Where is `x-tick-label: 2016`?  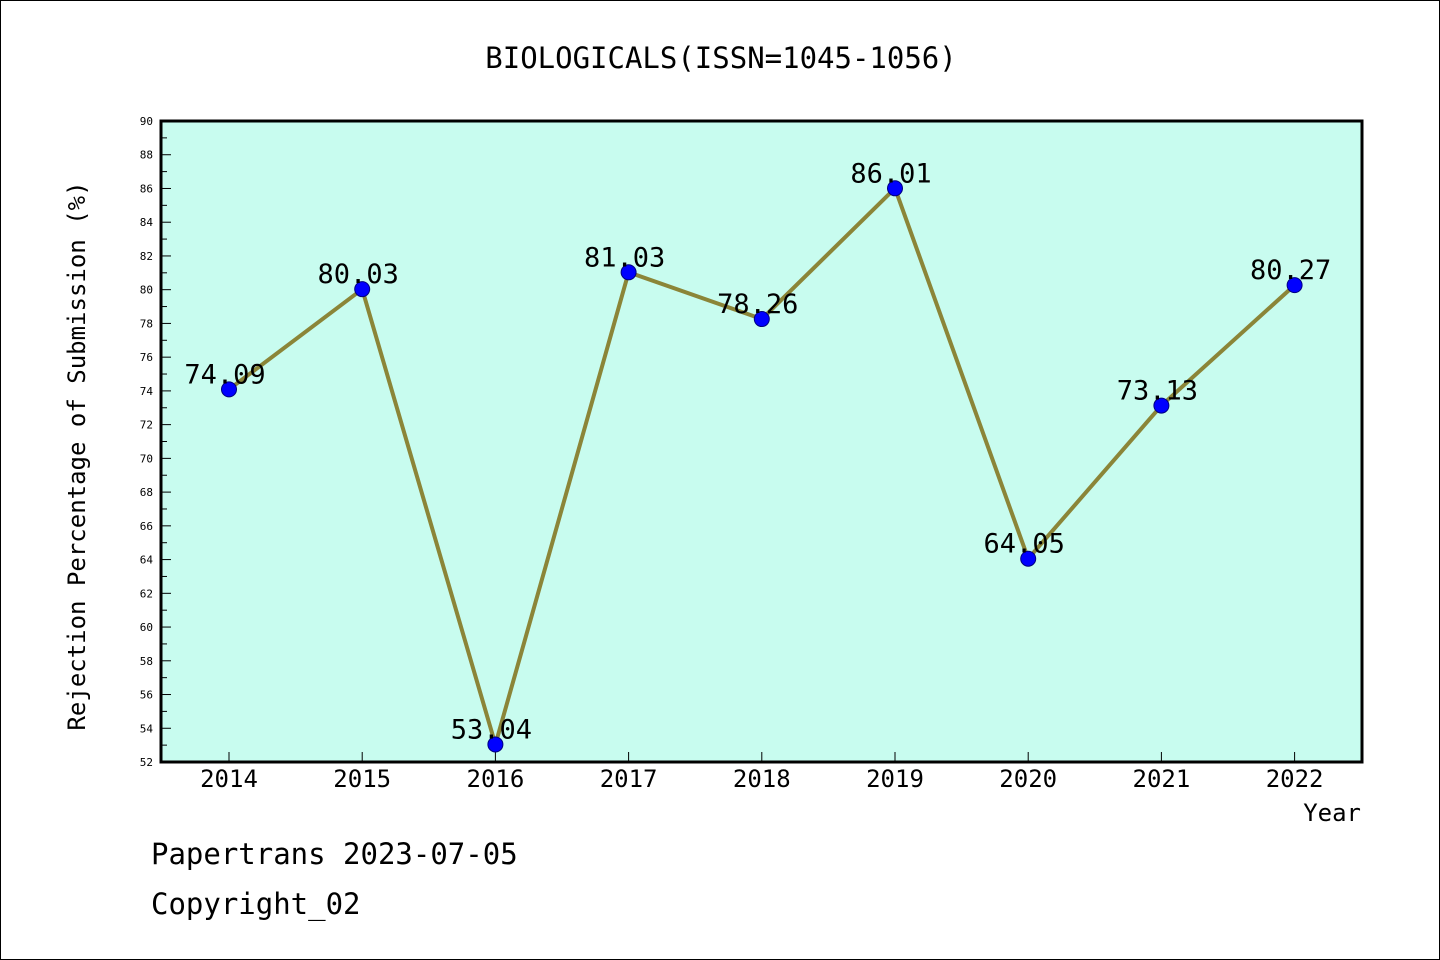 x-tick-label: 2016 is located at coordinates (496, 779).